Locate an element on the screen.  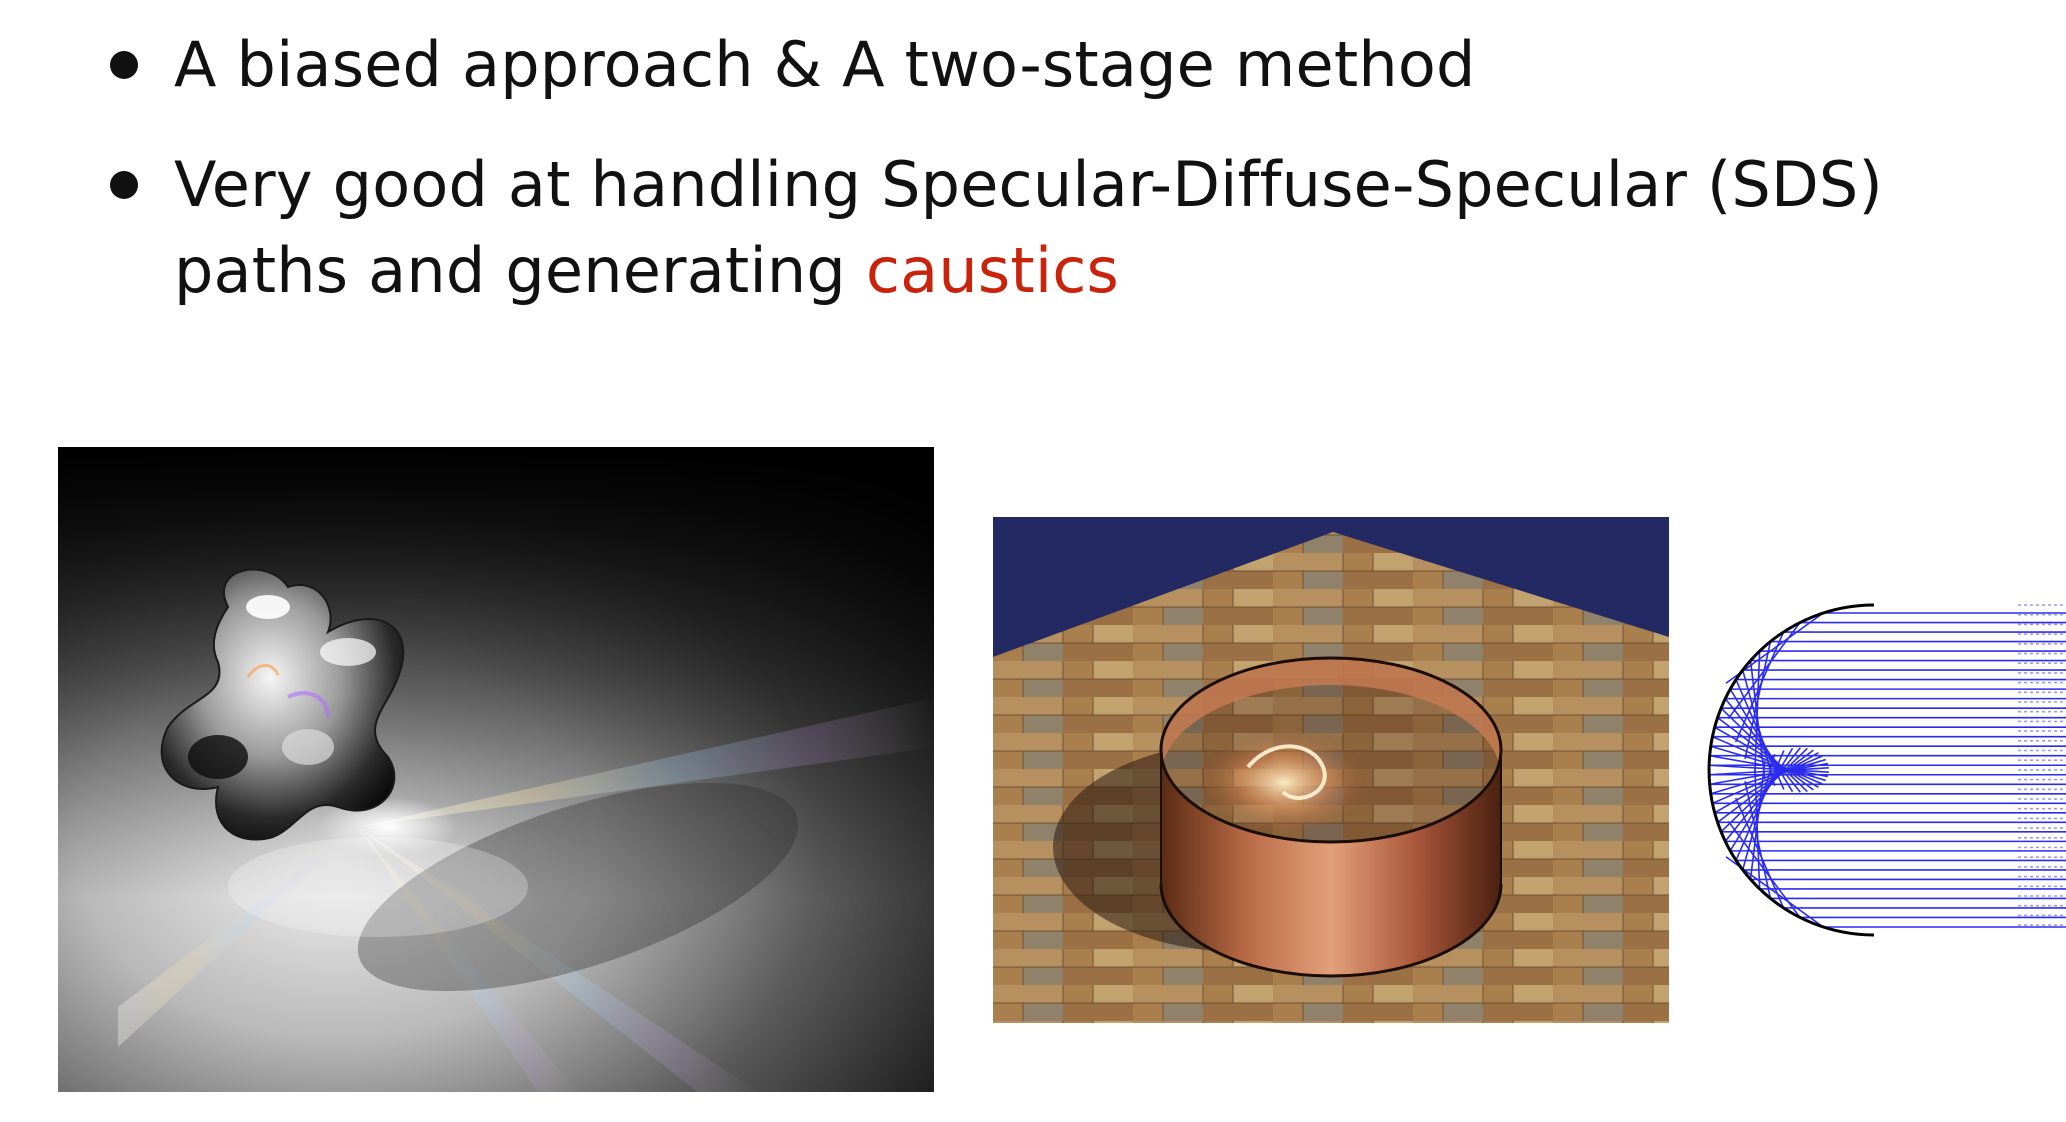
bullet-item-1: A biased approach & A two-stage method is located at coordinates (1060, 65).